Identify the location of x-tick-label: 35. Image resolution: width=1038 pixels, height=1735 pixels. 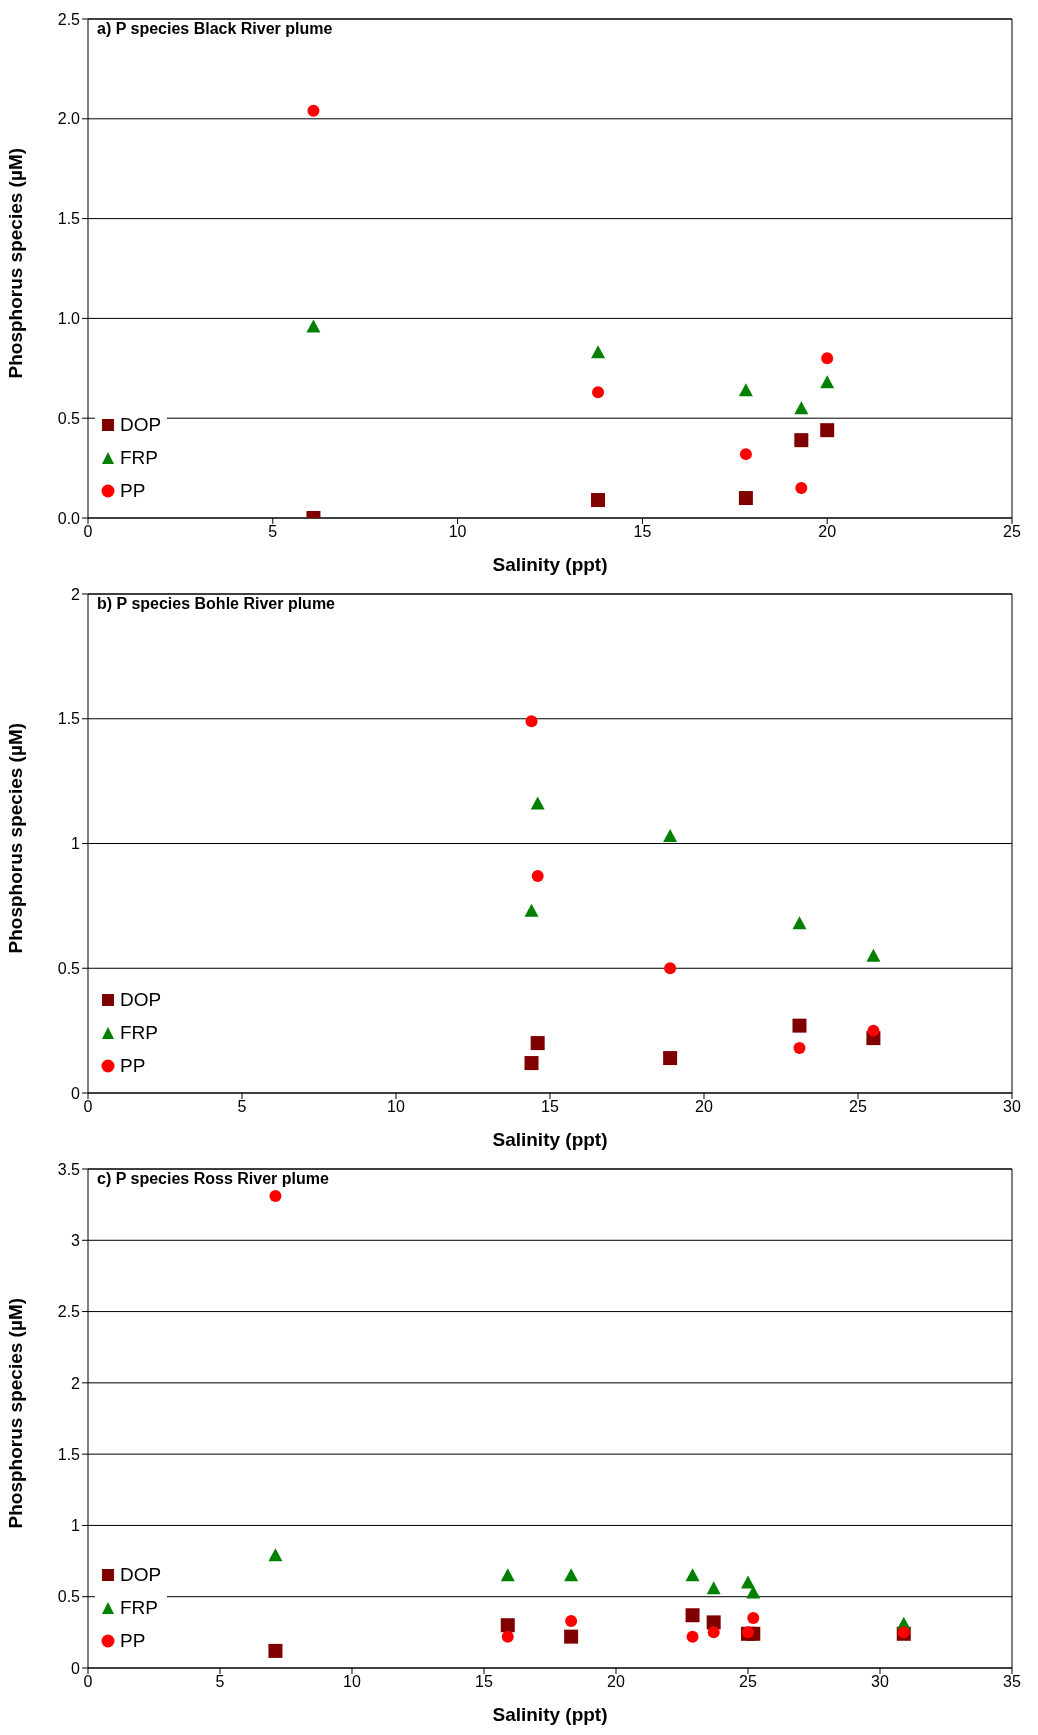
(1012, 1682).